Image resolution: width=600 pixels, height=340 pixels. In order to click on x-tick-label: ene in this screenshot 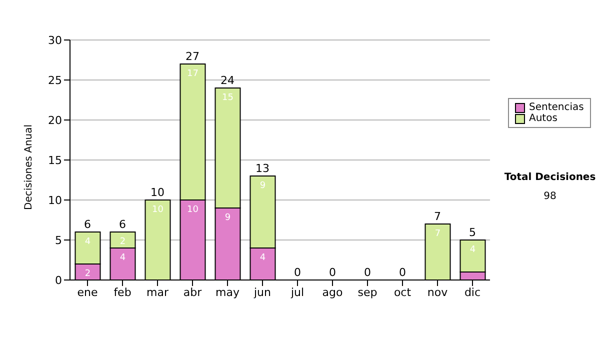, I will do `click(87, 292)`.